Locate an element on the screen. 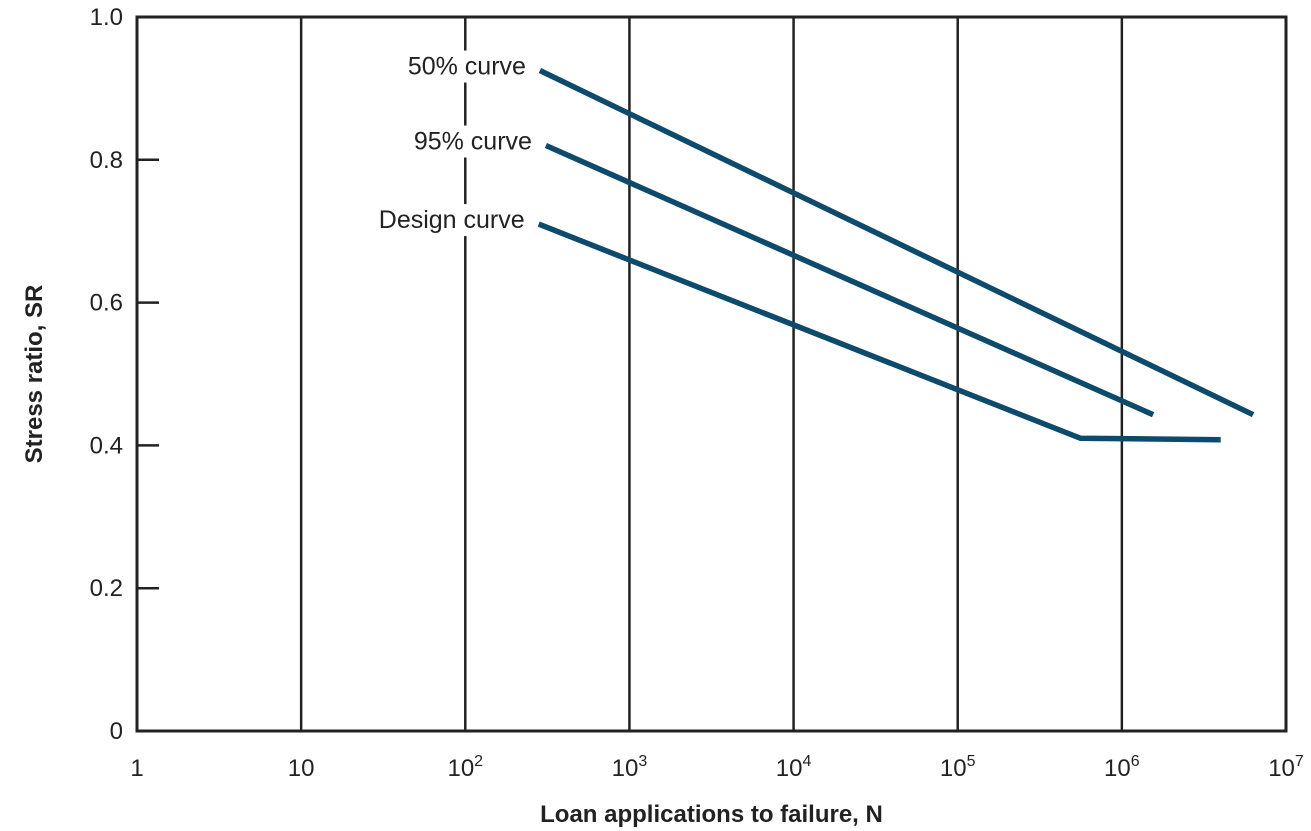  y-tick-label: 0 is located at coordinates (116, 731).